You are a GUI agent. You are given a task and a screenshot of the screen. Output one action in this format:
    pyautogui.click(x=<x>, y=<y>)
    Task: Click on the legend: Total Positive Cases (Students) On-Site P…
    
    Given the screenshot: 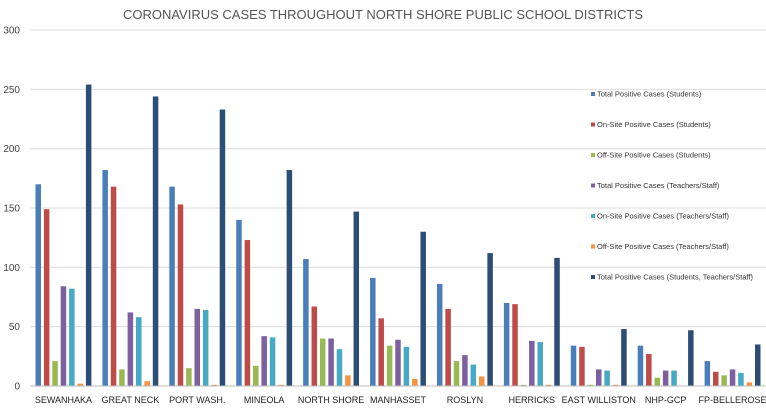 What is the action you would take?
    pyautogui.click(x=672, y=186)
    